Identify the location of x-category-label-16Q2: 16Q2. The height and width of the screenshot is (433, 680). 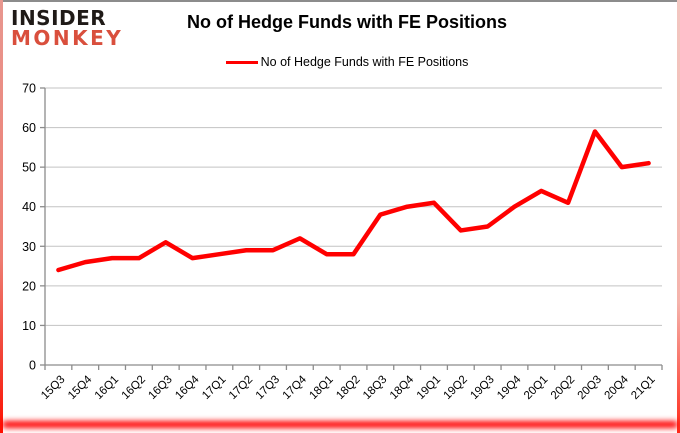
(134, 388).